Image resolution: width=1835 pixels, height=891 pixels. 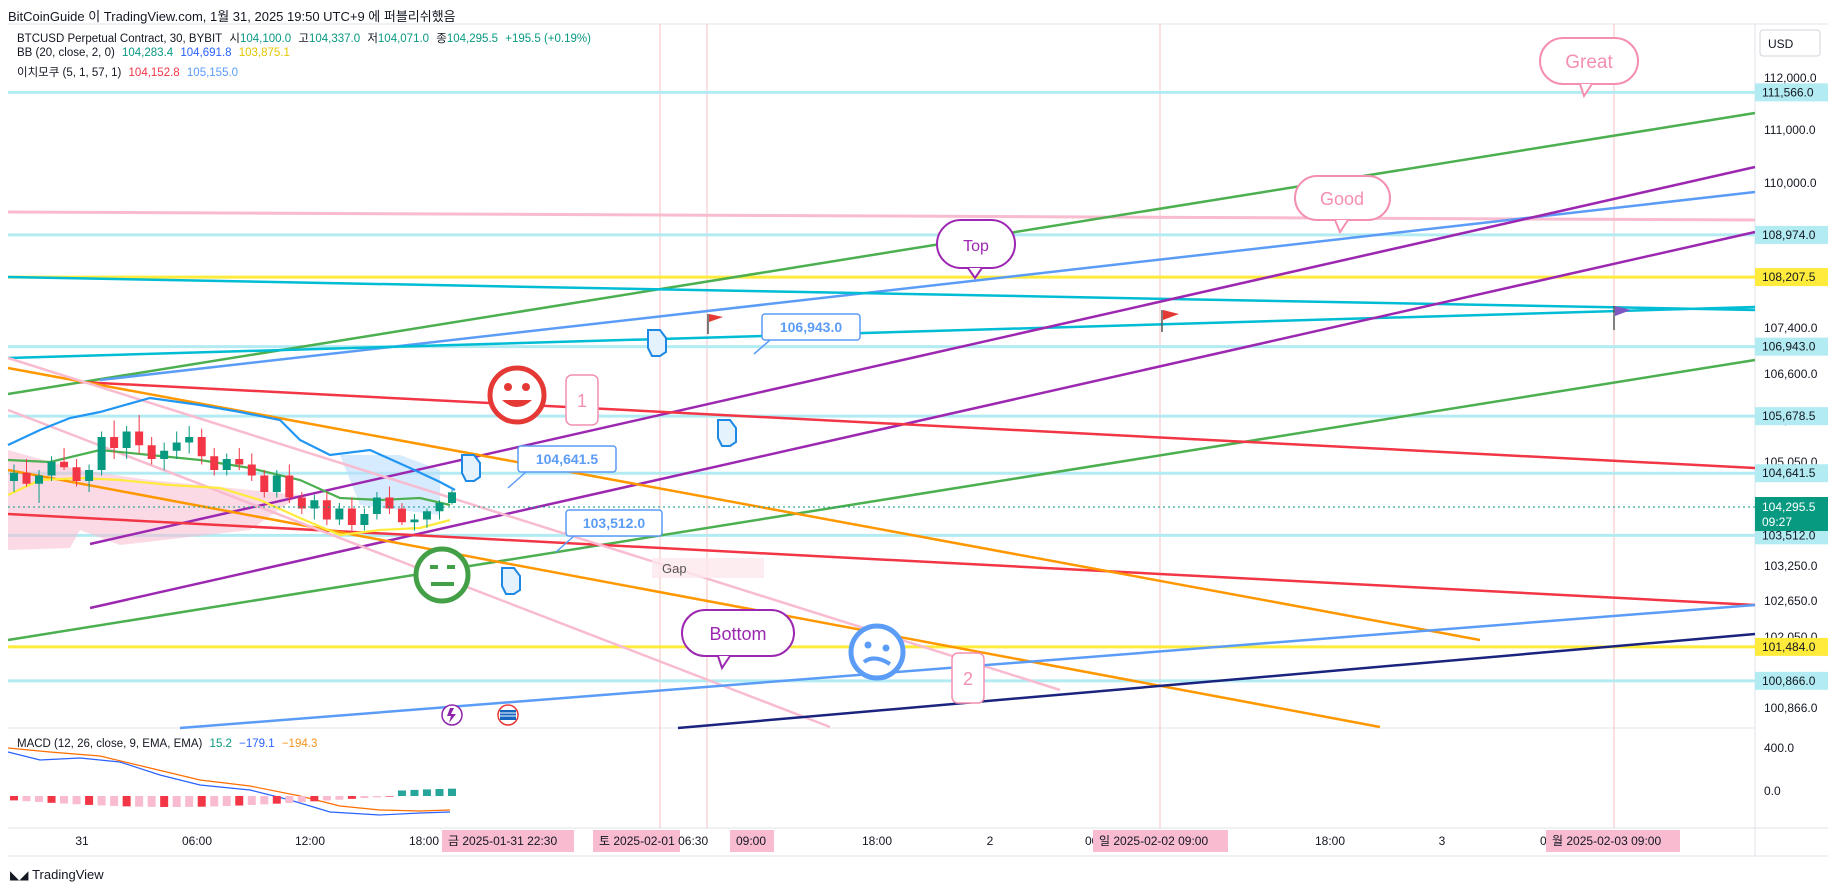 What do you see at coordinates (1342, 199) in the screenshot?
I see `annotation-good-text: Good` at bounding box center [1342, 199].